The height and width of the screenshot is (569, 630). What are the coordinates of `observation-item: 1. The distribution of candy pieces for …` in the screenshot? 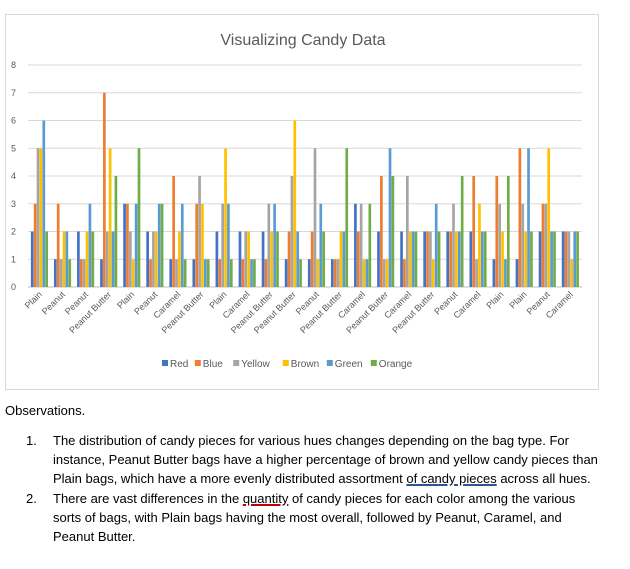 It's located at (316, 459).